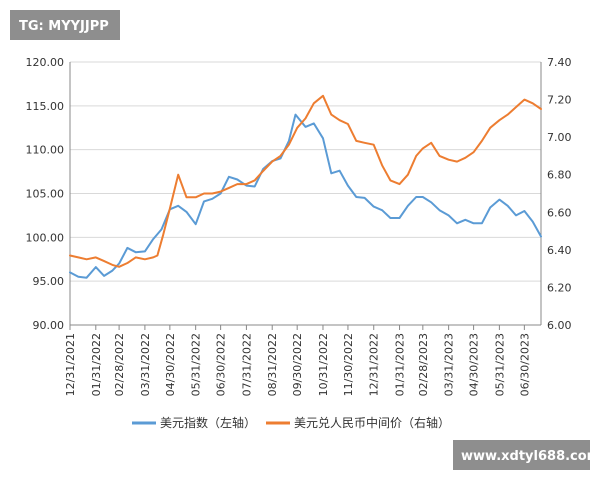  I want to click on x-tick-label: 07/31/2022, so click(246, 364).